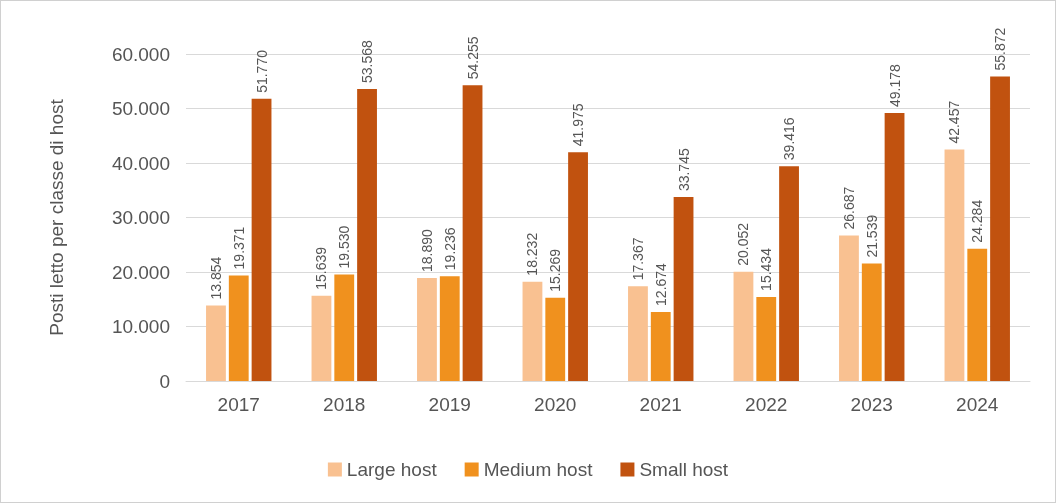 This screenshot has height=503, width=1056. What do you see at coordinates (392, 469) in the screenshot?
I see `legend-label: Large host` at bounding box center [392, 469].